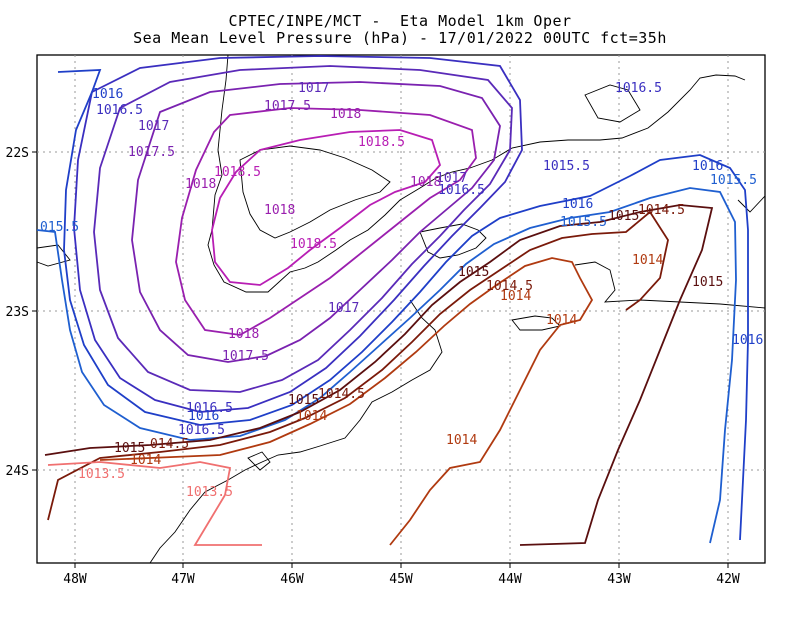 The image size is (800, 618). Describe the element at coordinates (510, 579) in the screenshot. I see `lon-tick-label: 44W` at that location.